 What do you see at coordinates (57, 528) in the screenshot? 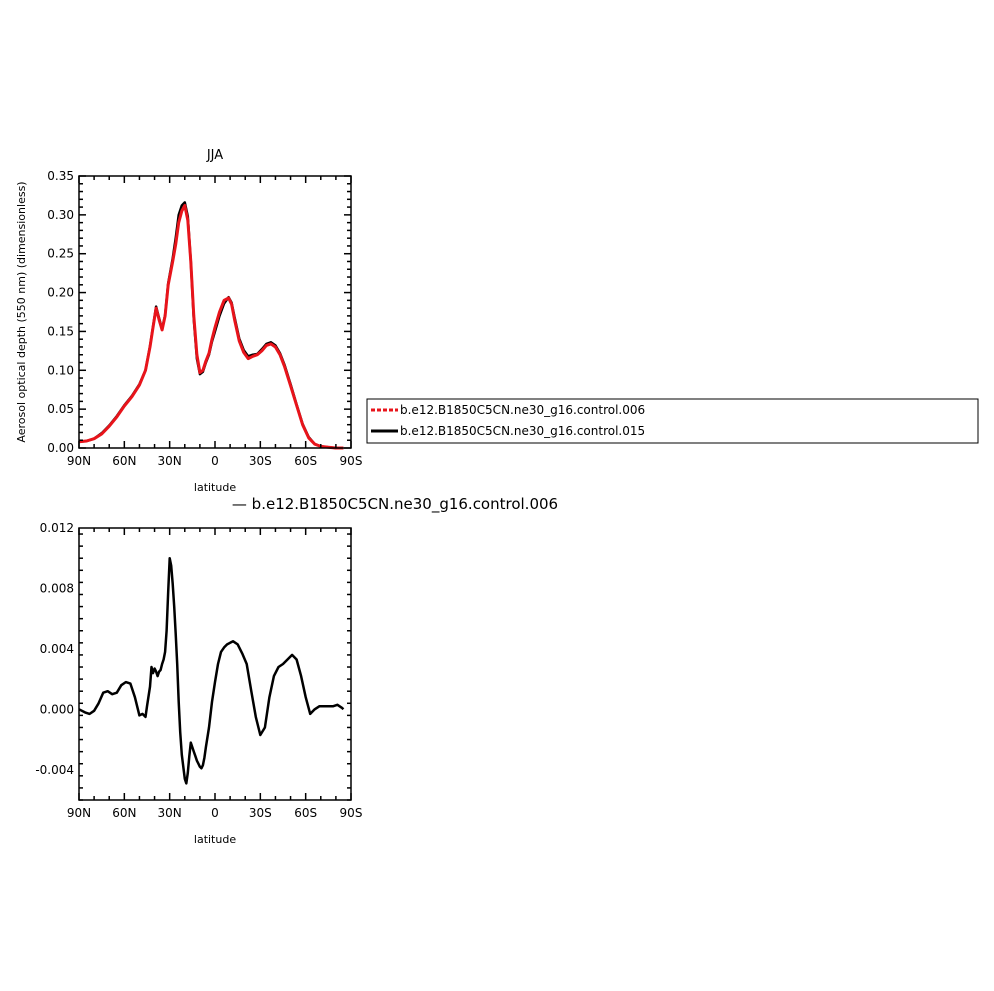
I see `y-tick-label: 0.012` at bounding box center [57, 528].